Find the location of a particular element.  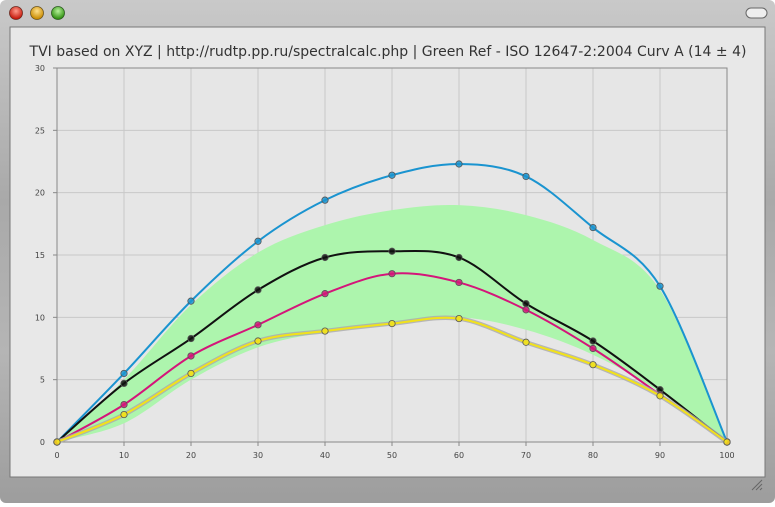

x-tick-label: 100 is located at coordinates (726, 455).